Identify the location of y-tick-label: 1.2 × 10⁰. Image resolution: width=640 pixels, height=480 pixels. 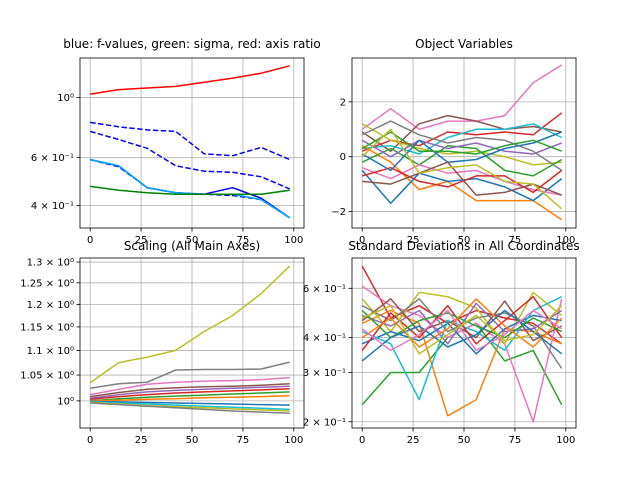
(50, 305).